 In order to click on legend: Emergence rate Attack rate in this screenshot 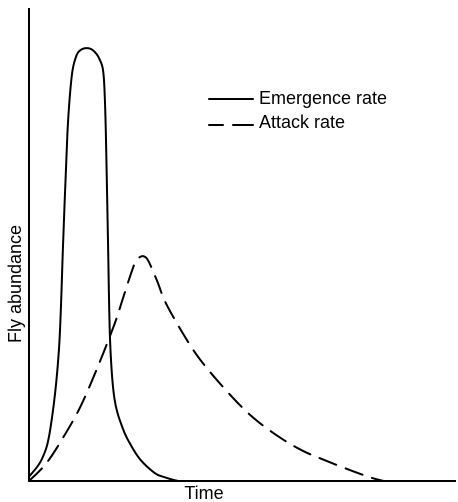, I will do `click(297, 110)`.